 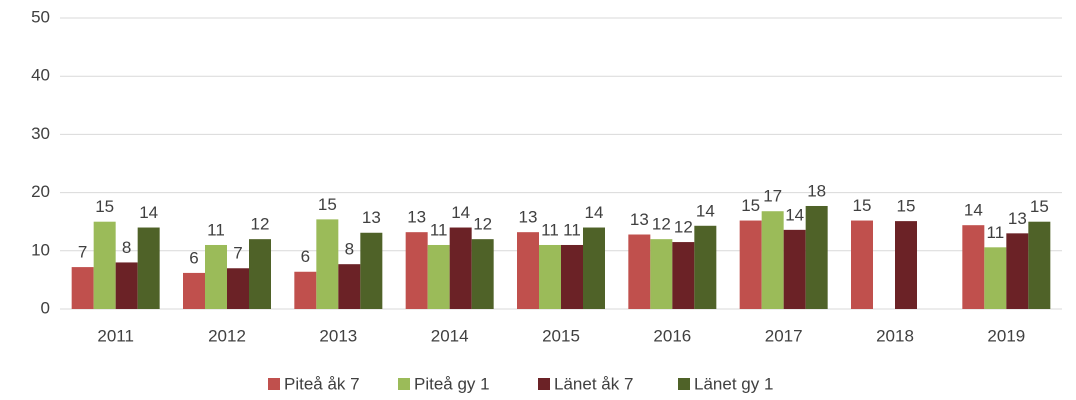 I want to click on x-tick-label: 2015, so click(x=561, y=335).